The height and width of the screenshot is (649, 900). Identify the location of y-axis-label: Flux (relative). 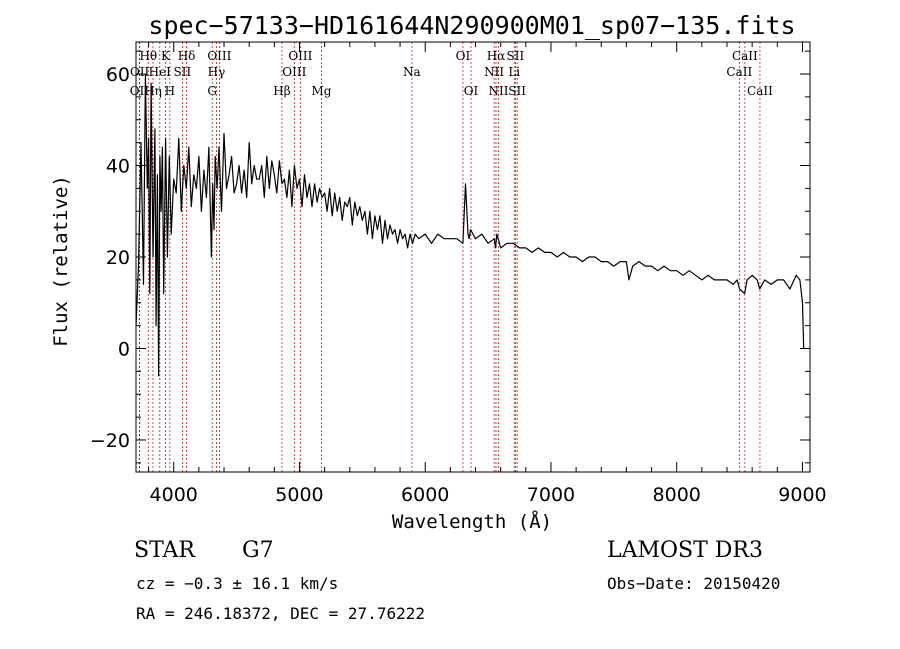
(61, 261).